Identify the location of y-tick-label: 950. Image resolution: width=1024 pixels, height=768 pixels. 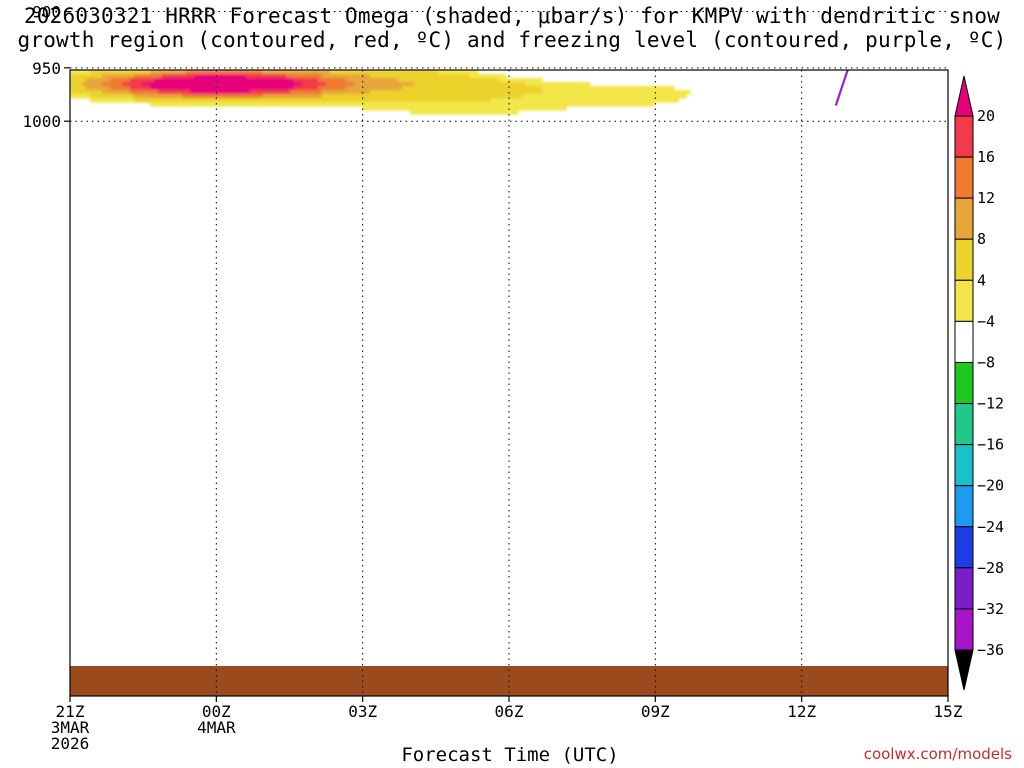
(46, 68).